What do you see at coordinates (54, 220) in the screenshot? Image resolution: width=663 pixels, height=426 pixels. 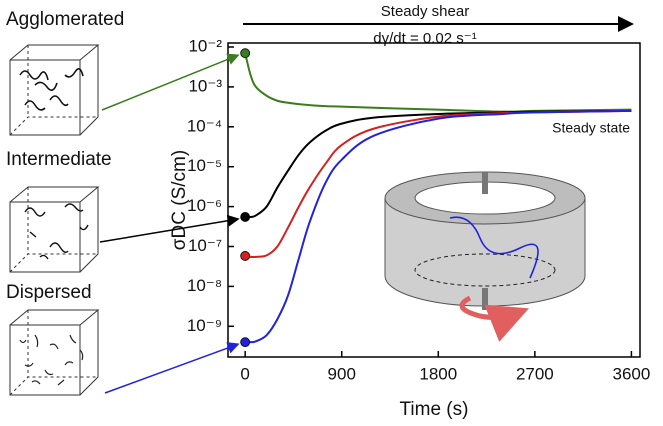 I see `cube-illustrations` at bounding box center [54, 220].